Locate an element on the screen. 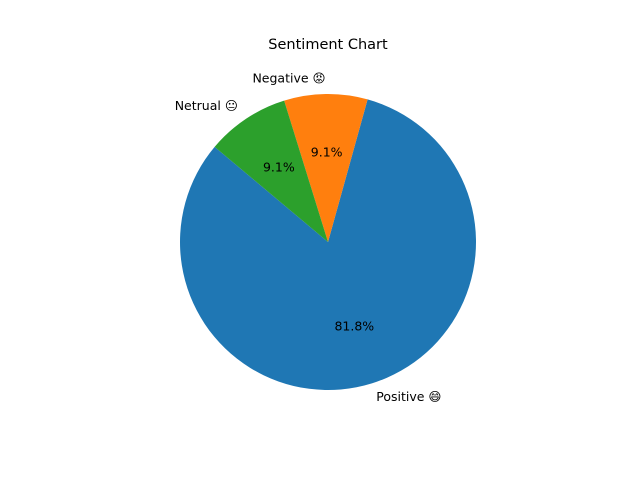 The image size is (640, 480). chart-title: Sentiment Chart is located at coordinates (328, 45).